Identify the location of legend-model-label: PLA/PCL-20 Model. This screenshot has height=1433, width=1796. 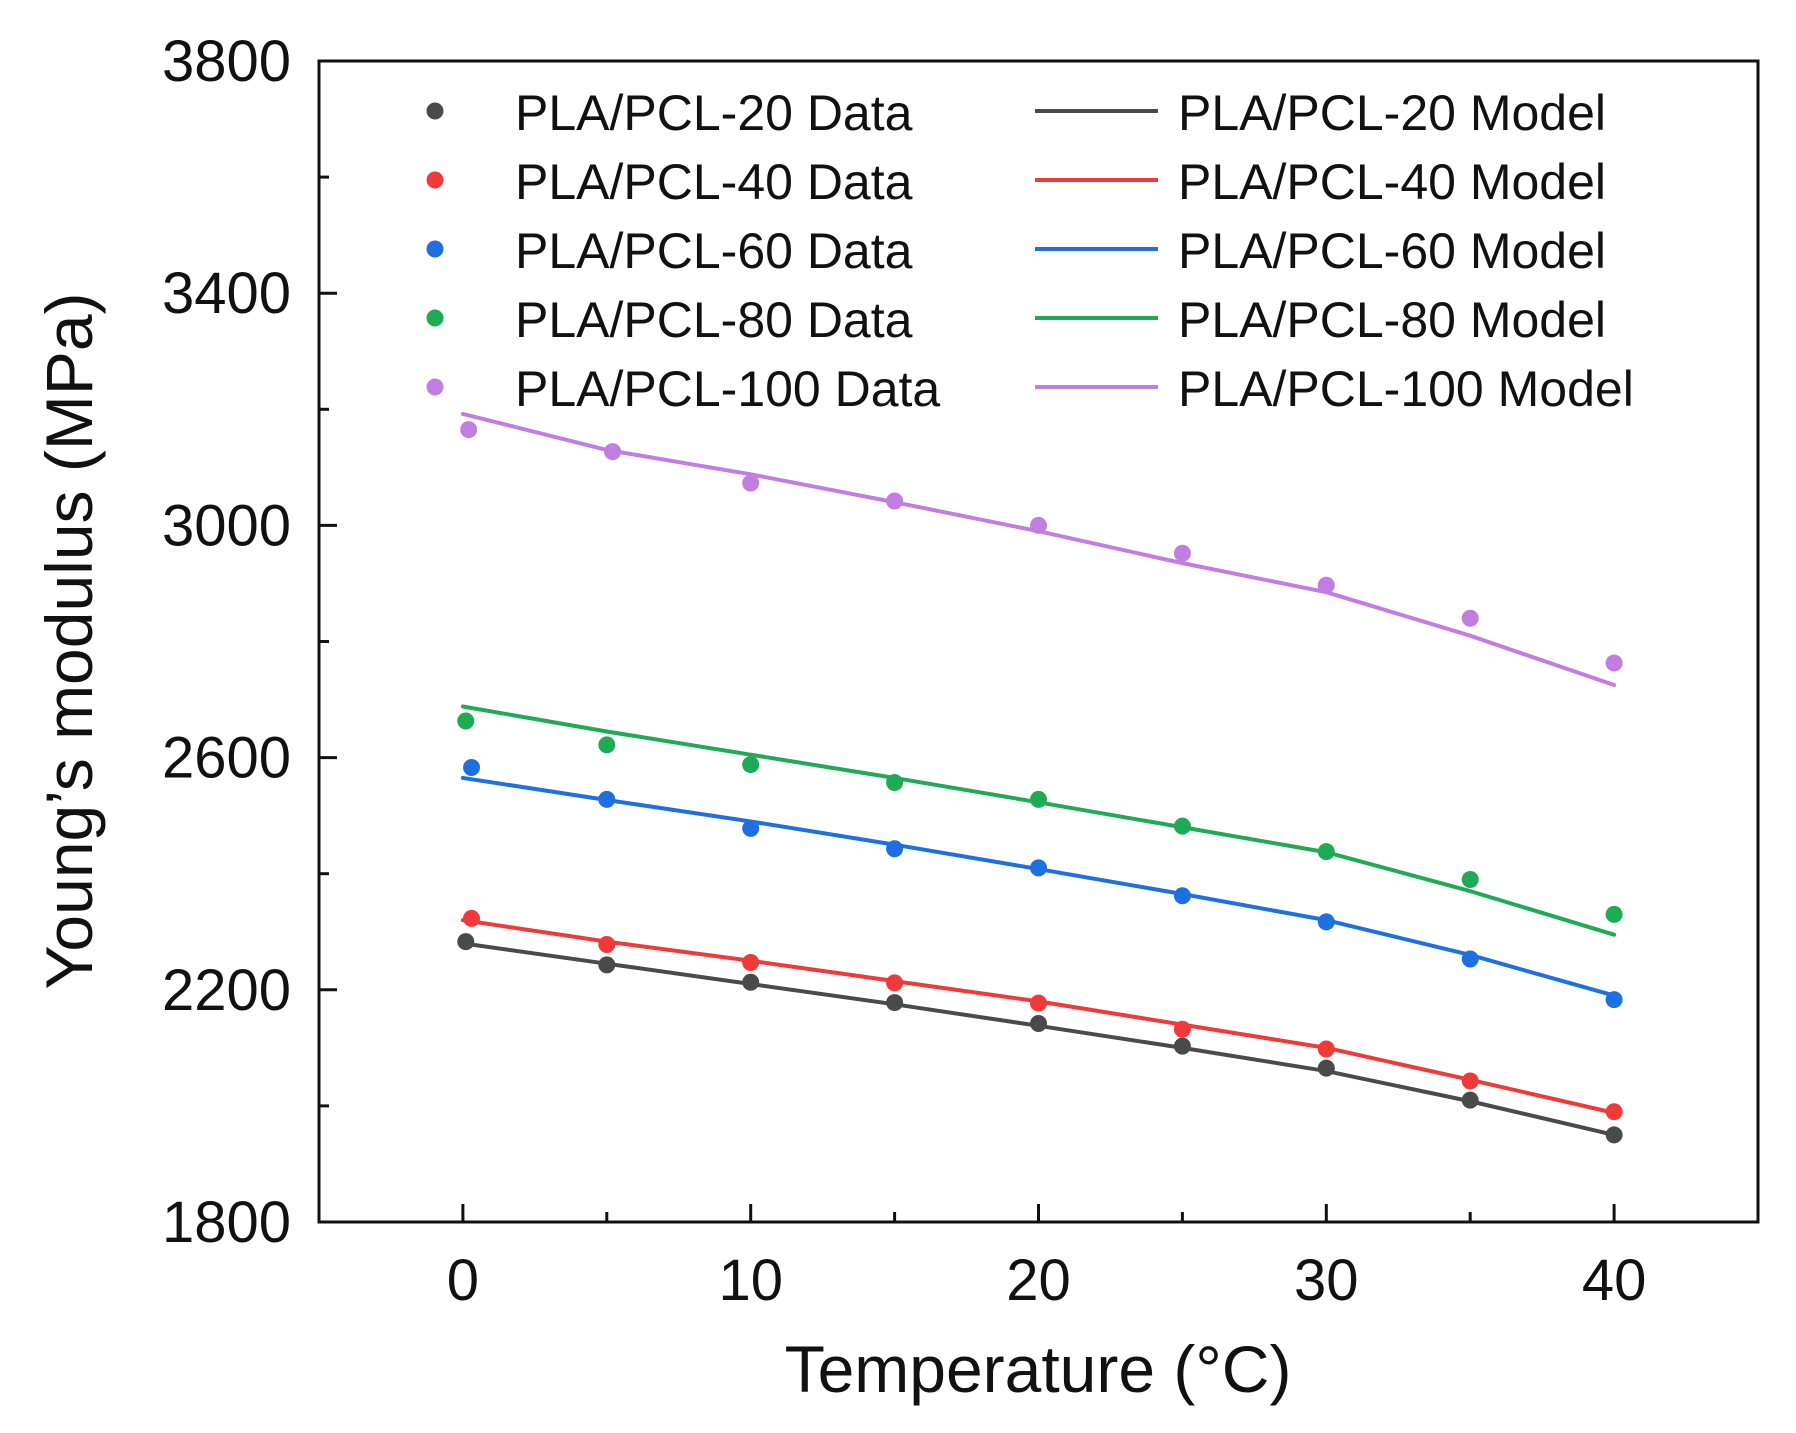
(1392, 113).